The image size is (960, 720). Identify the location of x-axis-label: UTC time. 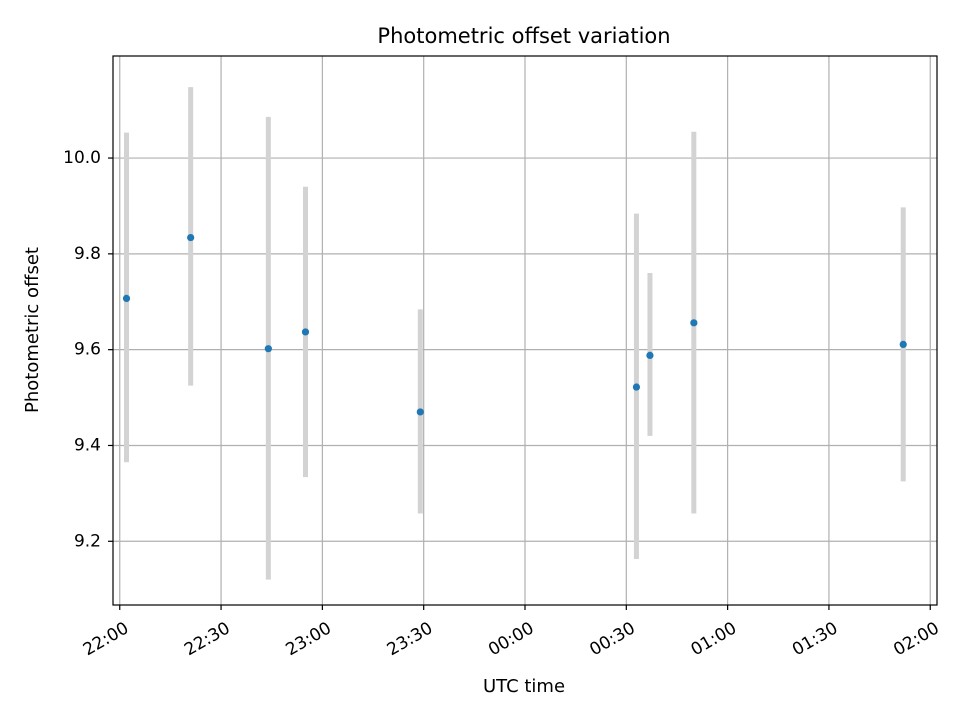
(524, 686).